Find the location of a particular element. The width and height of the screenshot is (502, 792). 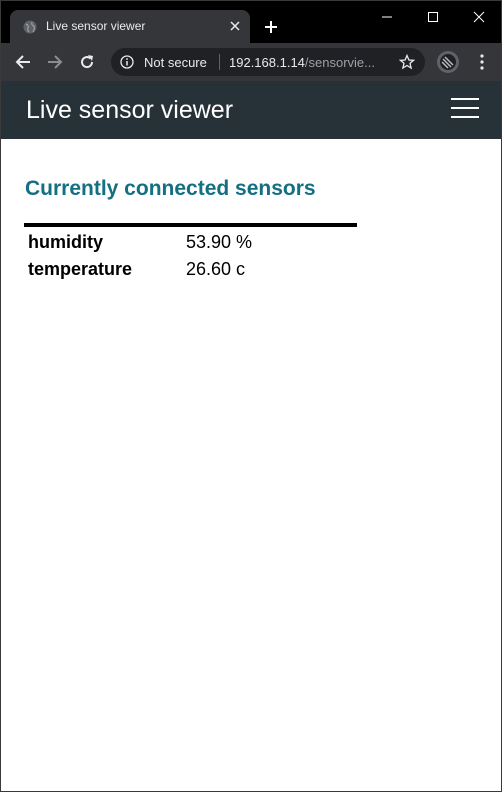

plus-icon is located at coordinates (271, 27).